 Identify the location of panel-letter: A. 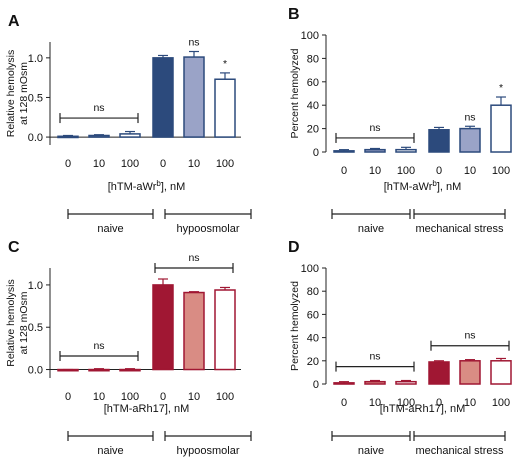
(14, 21).